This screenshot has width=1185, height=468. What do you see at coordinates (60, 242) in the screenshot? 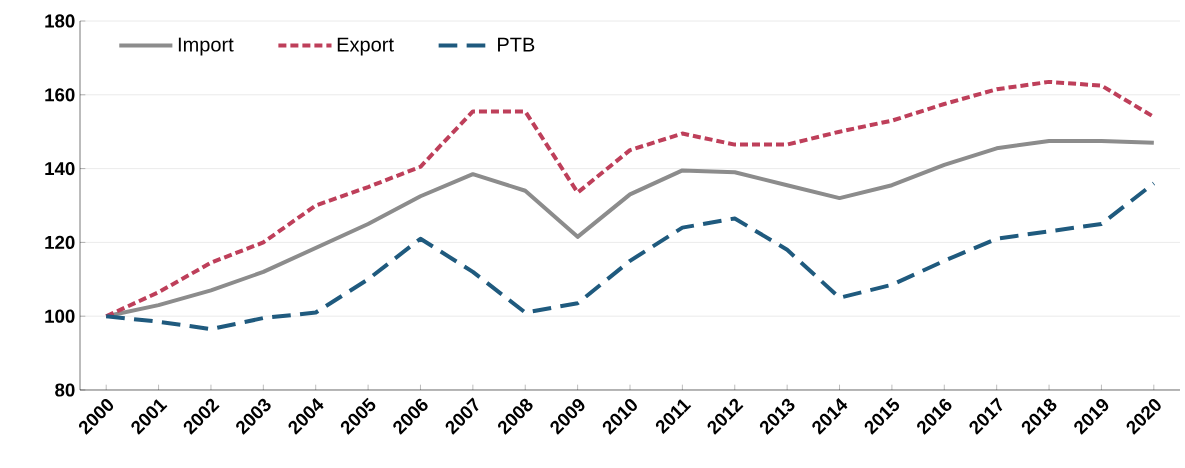
I see `y-tick-label: 120` at bounding box center [60, 242].